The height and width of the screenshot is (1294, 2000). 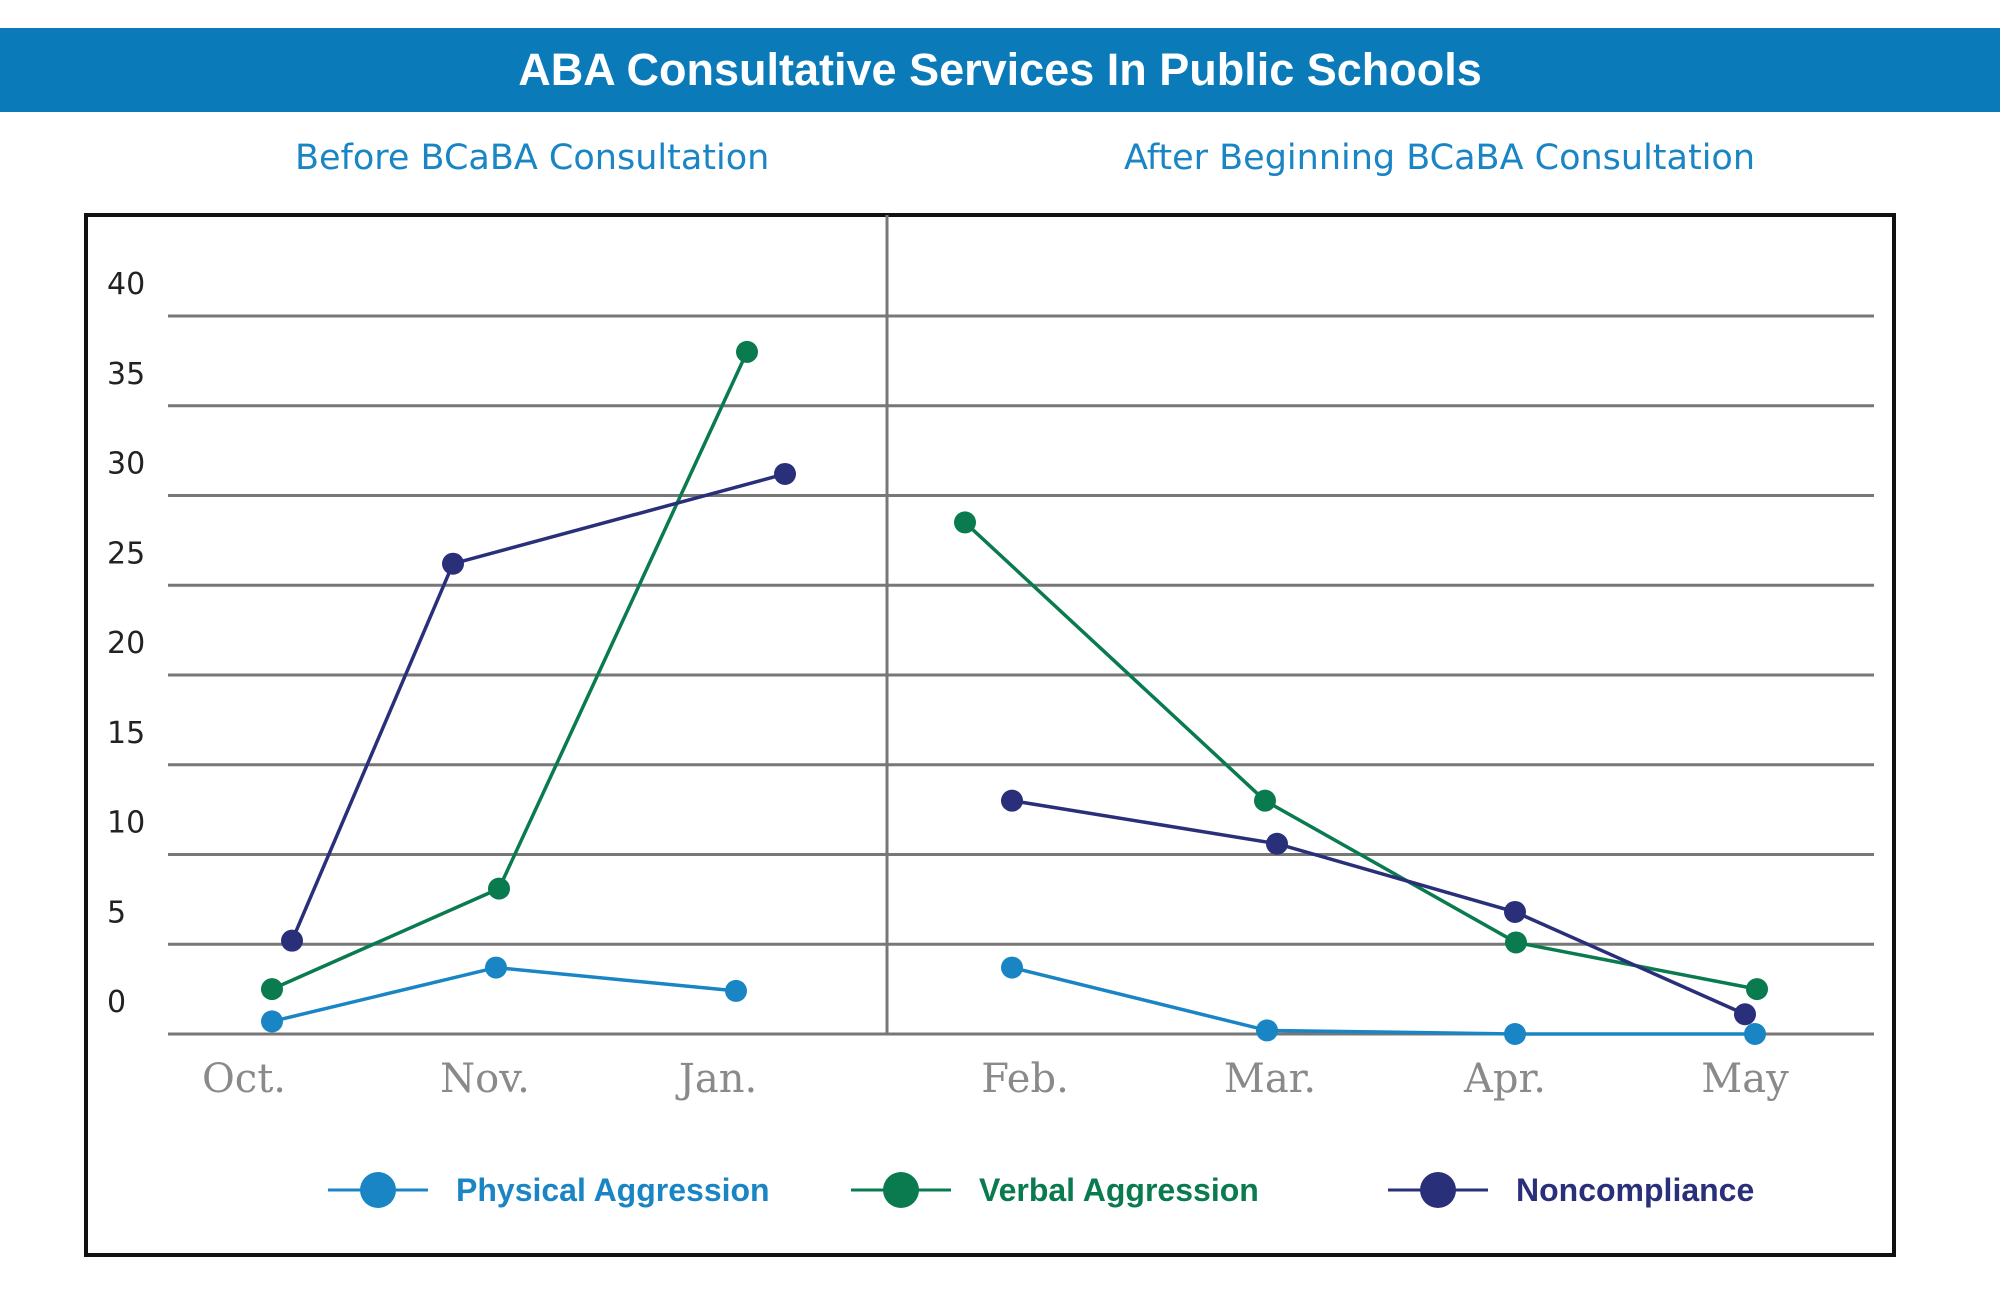 I want to click on y-tick-label: 10, so click(x=126, y=823).